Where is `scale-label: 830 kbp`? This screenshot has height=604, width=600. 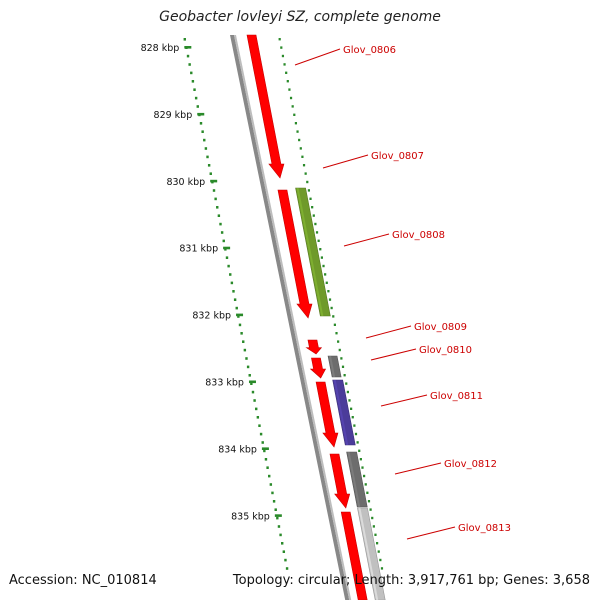 scale-label: 830 kbp is located at coordinates (185, 182).